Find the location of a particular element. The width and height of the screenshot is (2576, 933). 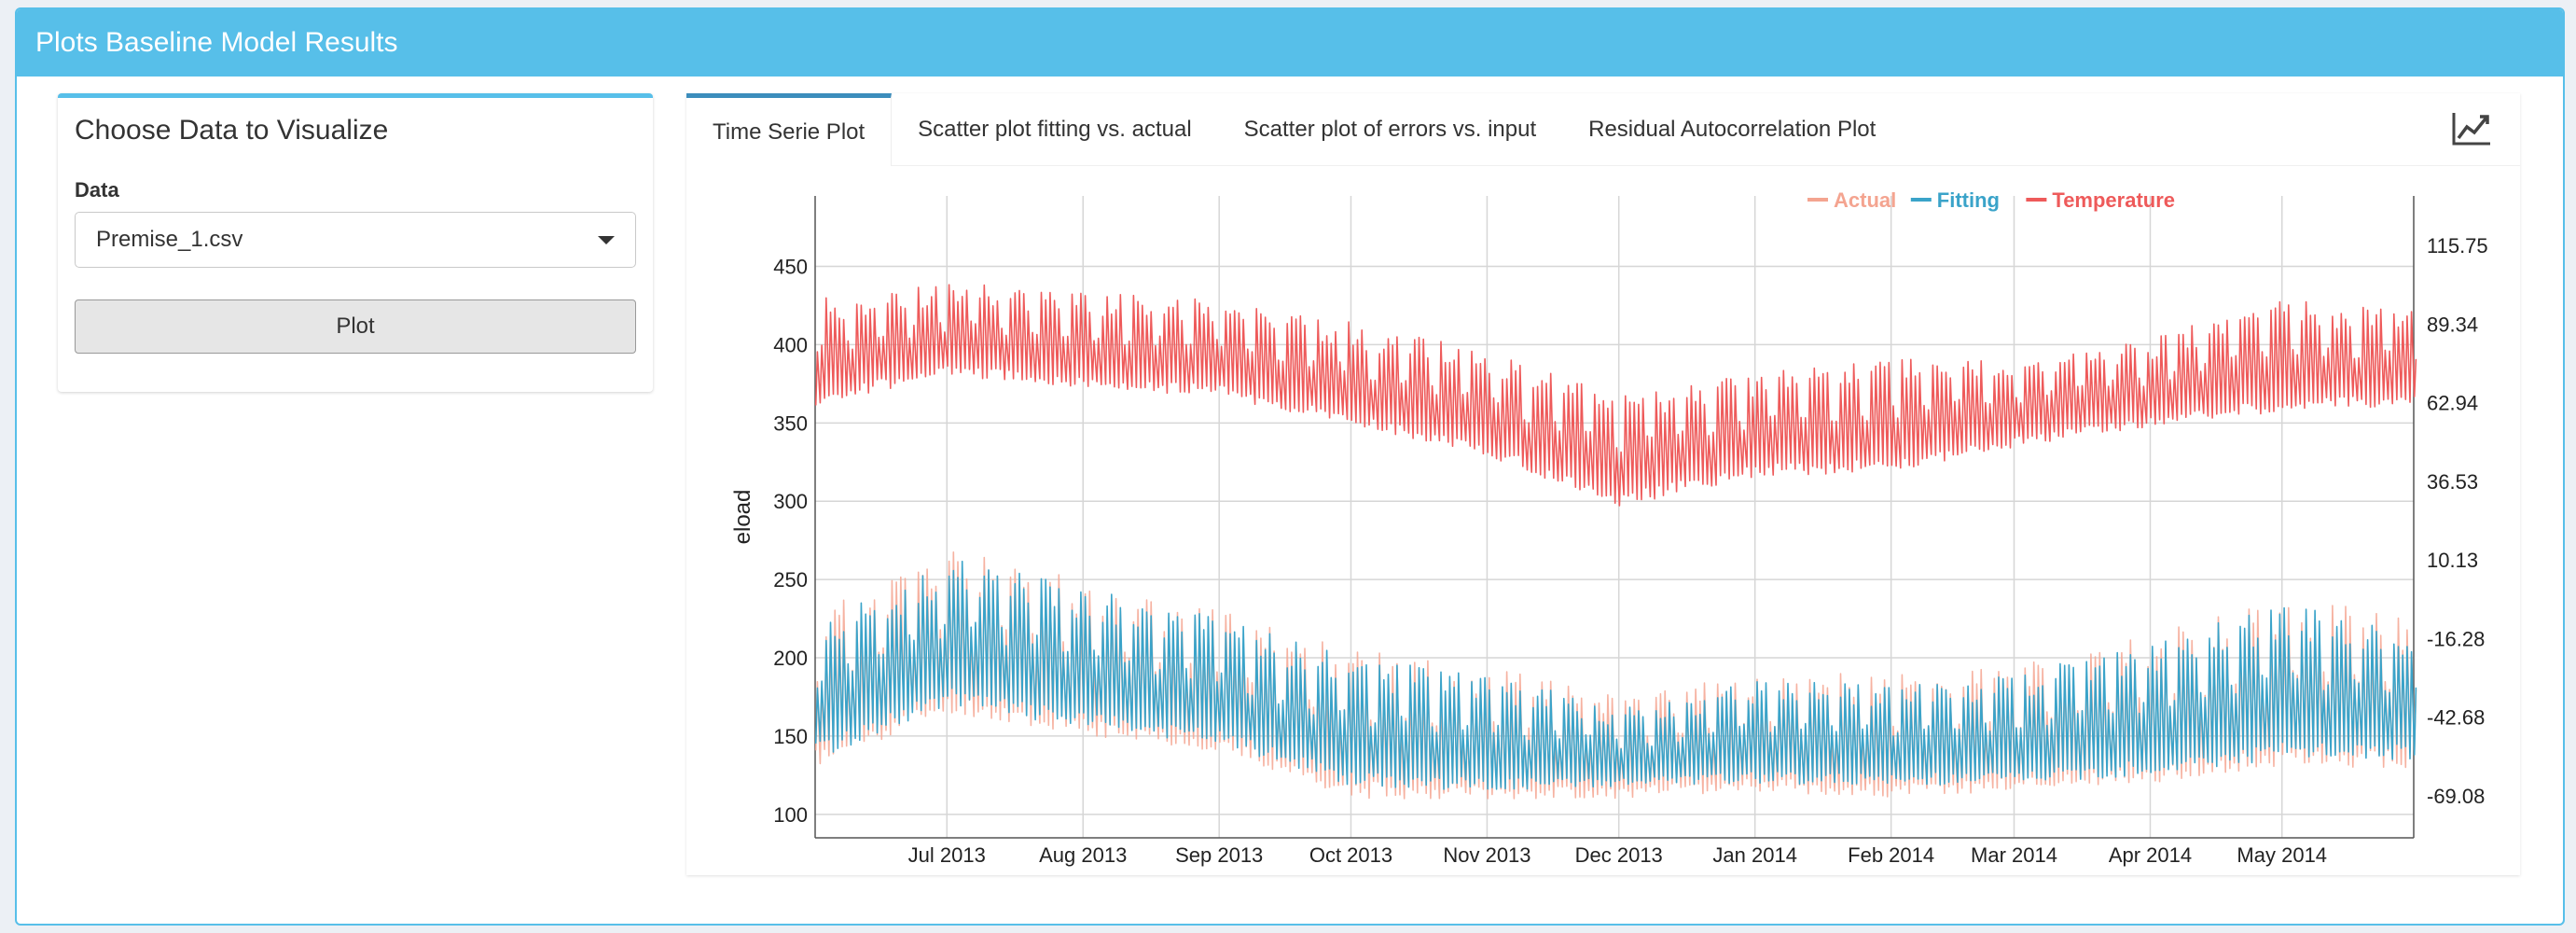

data-field-label: Data is located at coordinates (97, 190).